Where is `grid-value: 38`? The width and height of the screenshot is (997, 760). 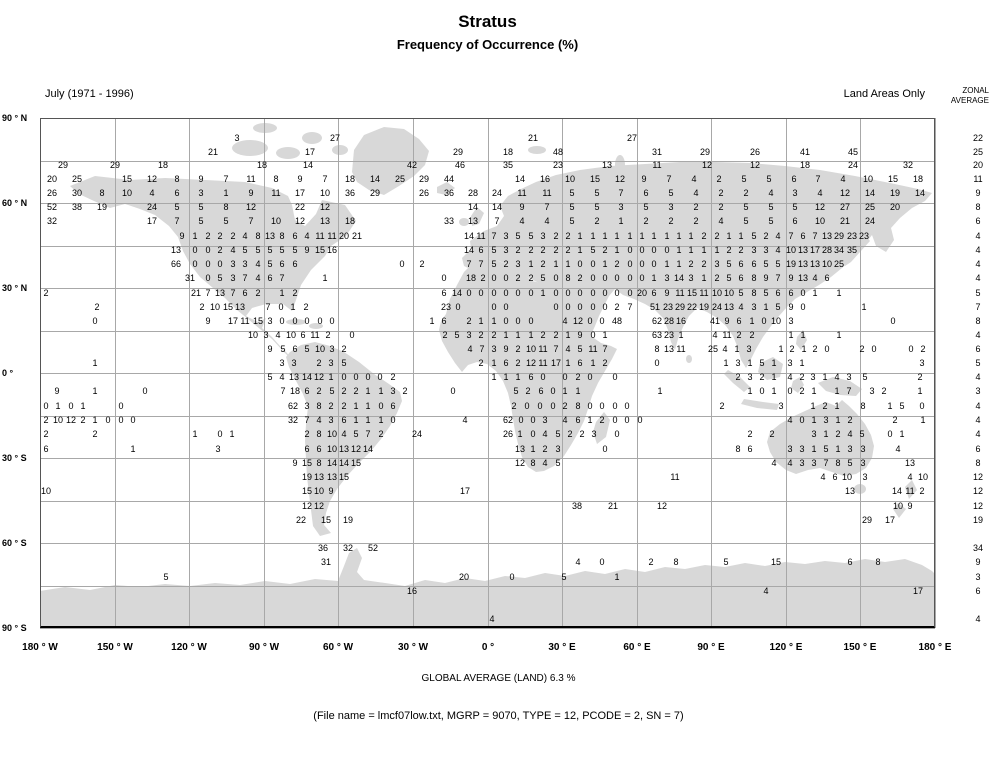 grid-value: 38 is located at coordinates (77, 207).